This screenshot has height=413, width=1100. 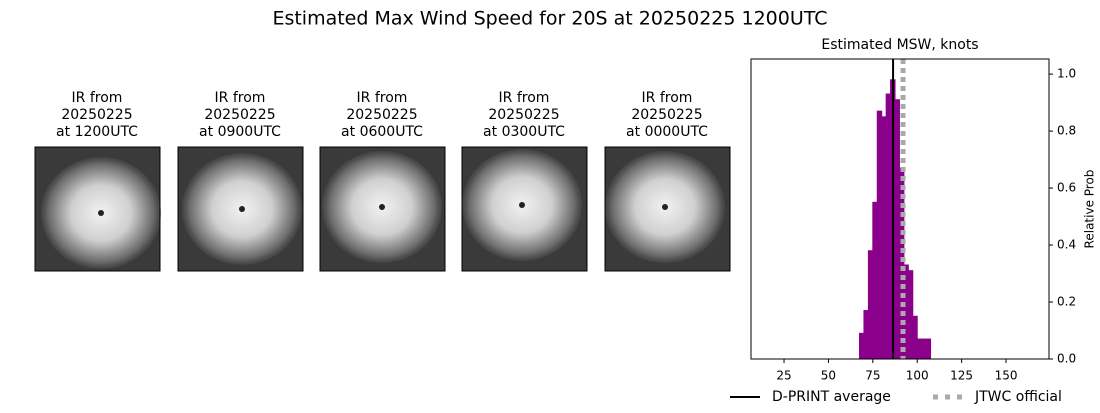 What do you see at coordinates (961, 376) in the screenshot?
I see `x-tick-label: 125` at bounding box center [961, 376].